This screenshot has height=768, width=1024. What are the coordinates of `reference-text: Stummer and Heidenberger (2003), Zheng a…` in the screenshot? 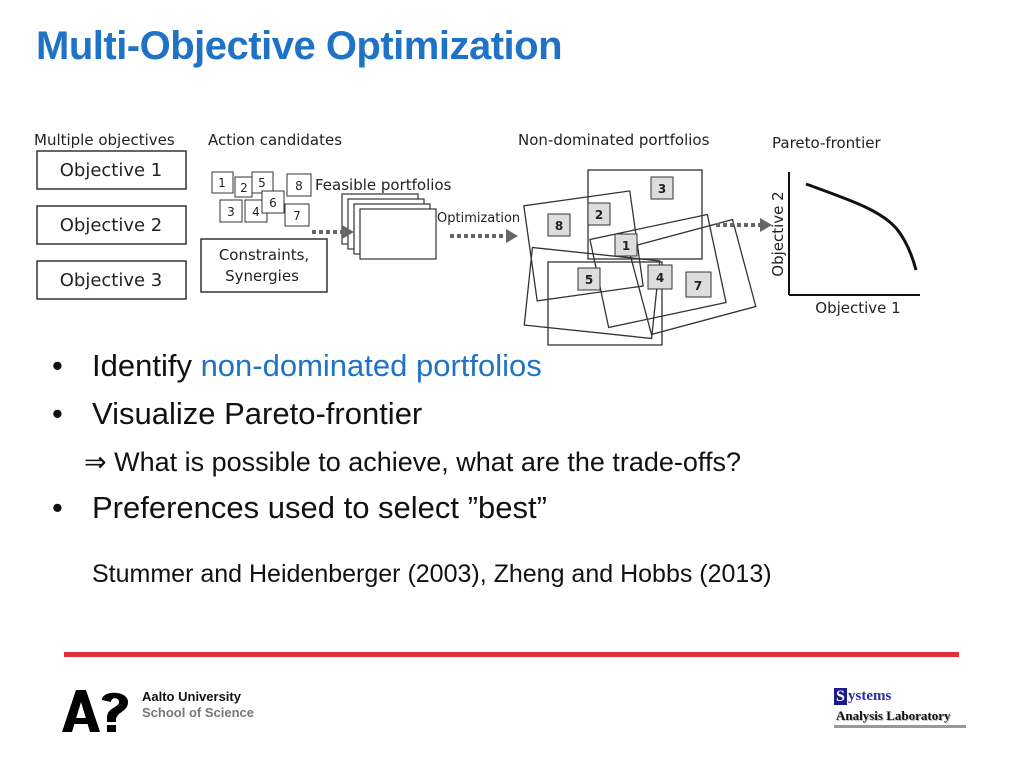 It's located at (432, 574).